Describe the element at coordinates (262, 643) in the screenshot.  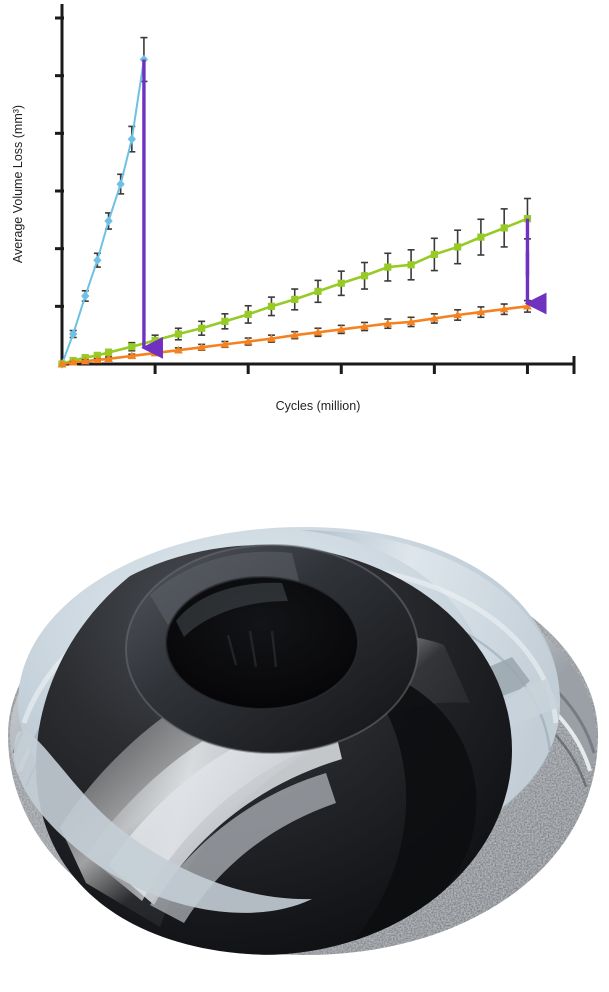
I see `head-taper-bore` at that location.